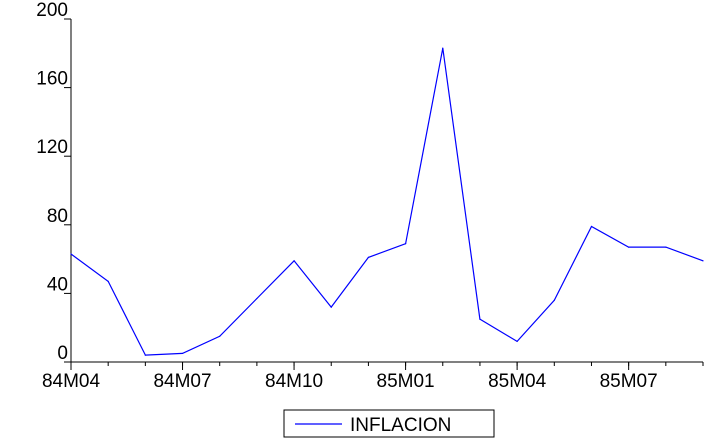 The width and height of the screenshot is (704, 440). Describe the element at coordinates (62, 353) in the screenshot. I see `y-tick-label: 0` at that location.